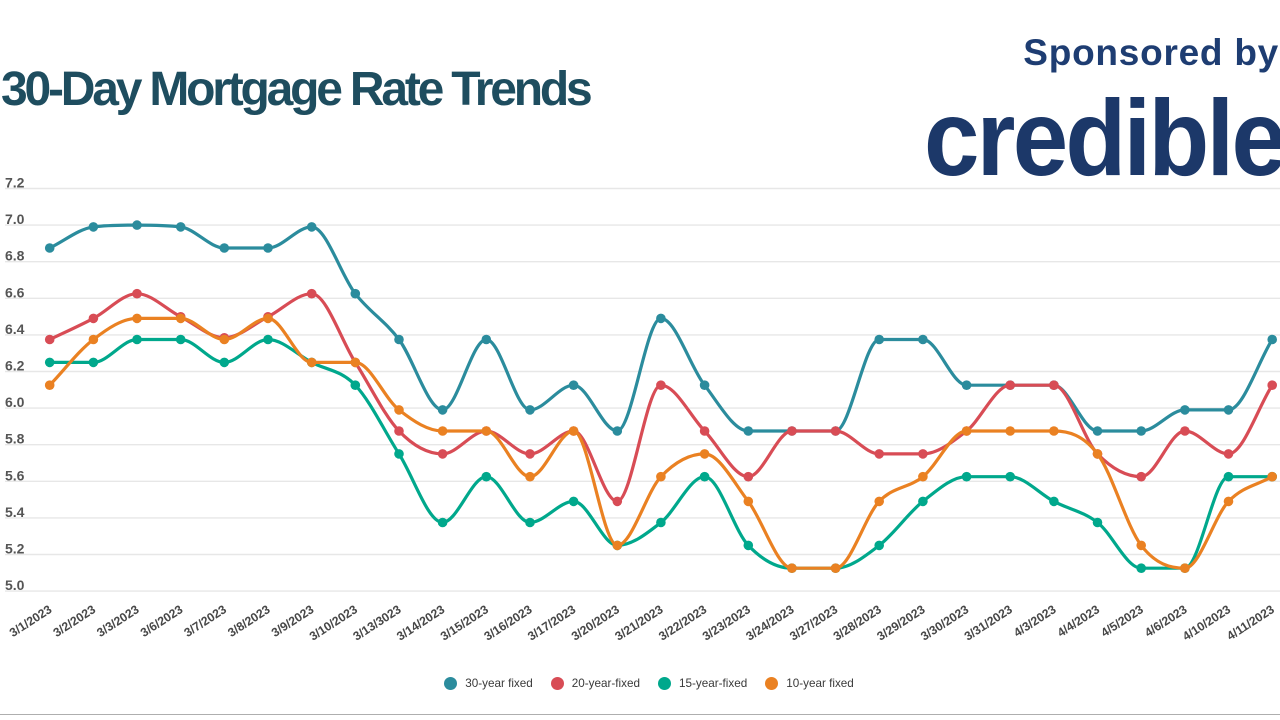 The image size is (1280, 720). Describe the element at coordinates (1035, 621) in the screenshot. I see `svg-text: 4/3/2023` at that location.